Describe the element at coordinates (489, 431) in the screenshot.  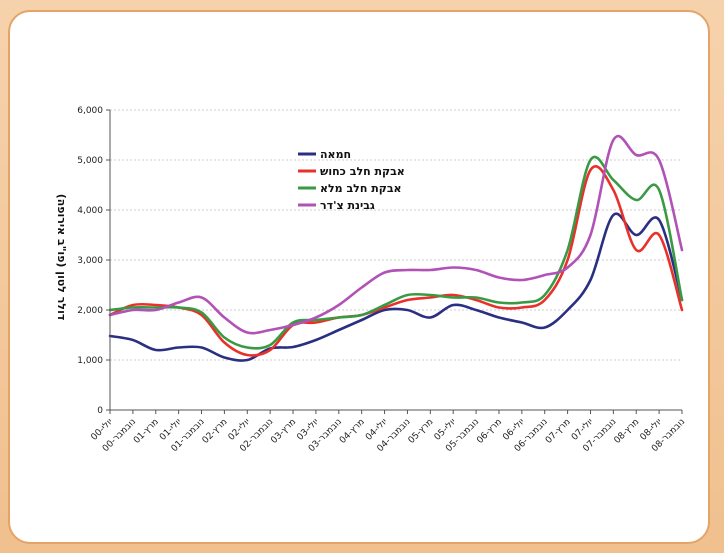
I see `x-tick-label: מרץ-06` at that location.